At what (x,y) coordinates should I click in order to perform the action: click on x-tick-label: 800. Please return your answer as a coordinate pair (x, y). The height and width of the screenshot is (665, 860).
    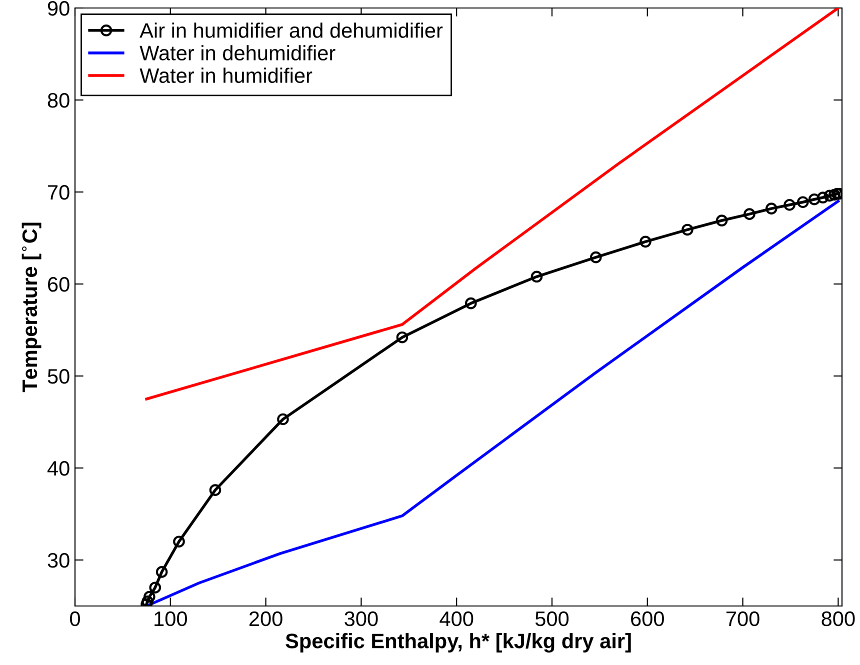
    Looking at the image, I should click on (838, 618).